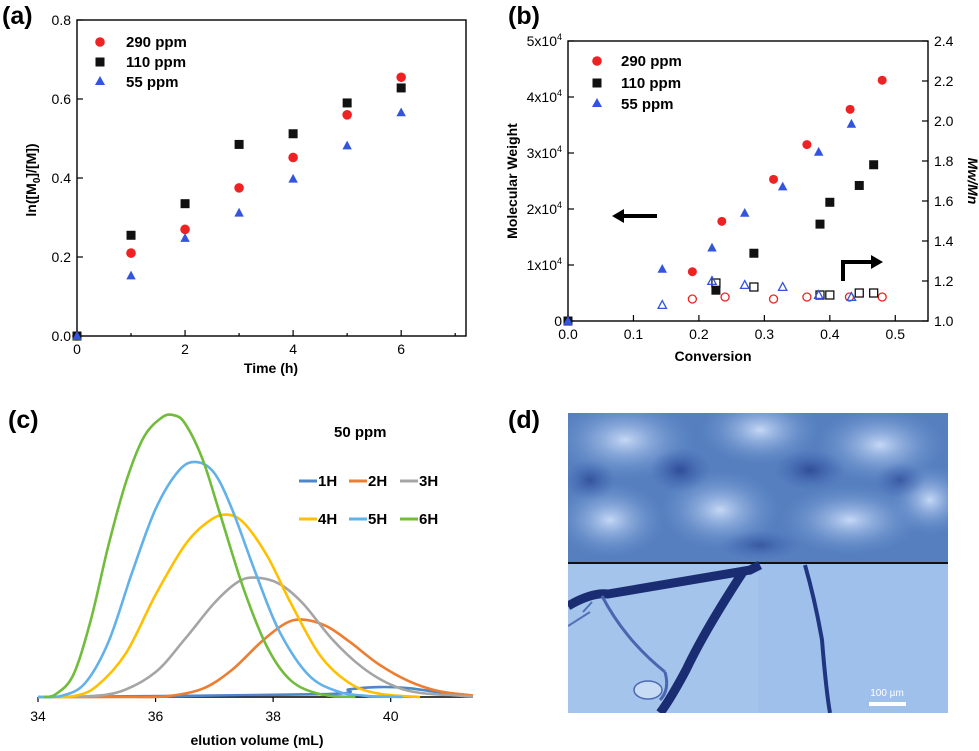  Describe the element at coordinates (156, 716) in the screenshot. I see `c-xtick-label: 36` at that location.